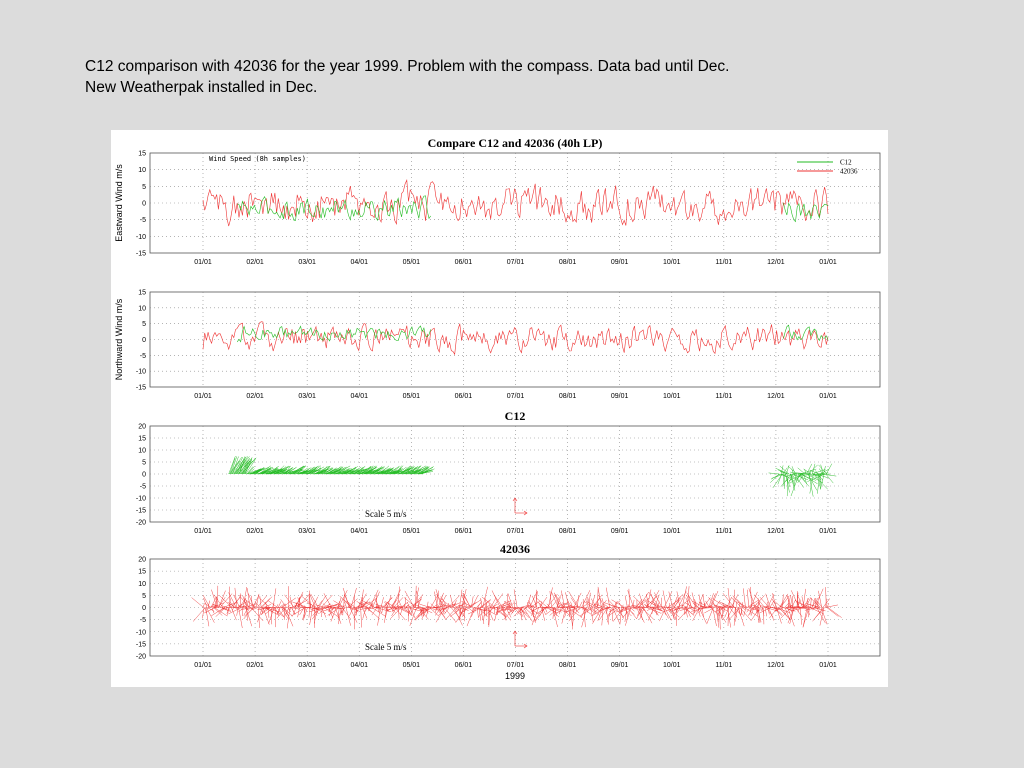 This screenshot has width=1024, height=768. Describe the element at coordinates (141, 237) in the screenshot. I see `y-tick-label: -10` at that location.